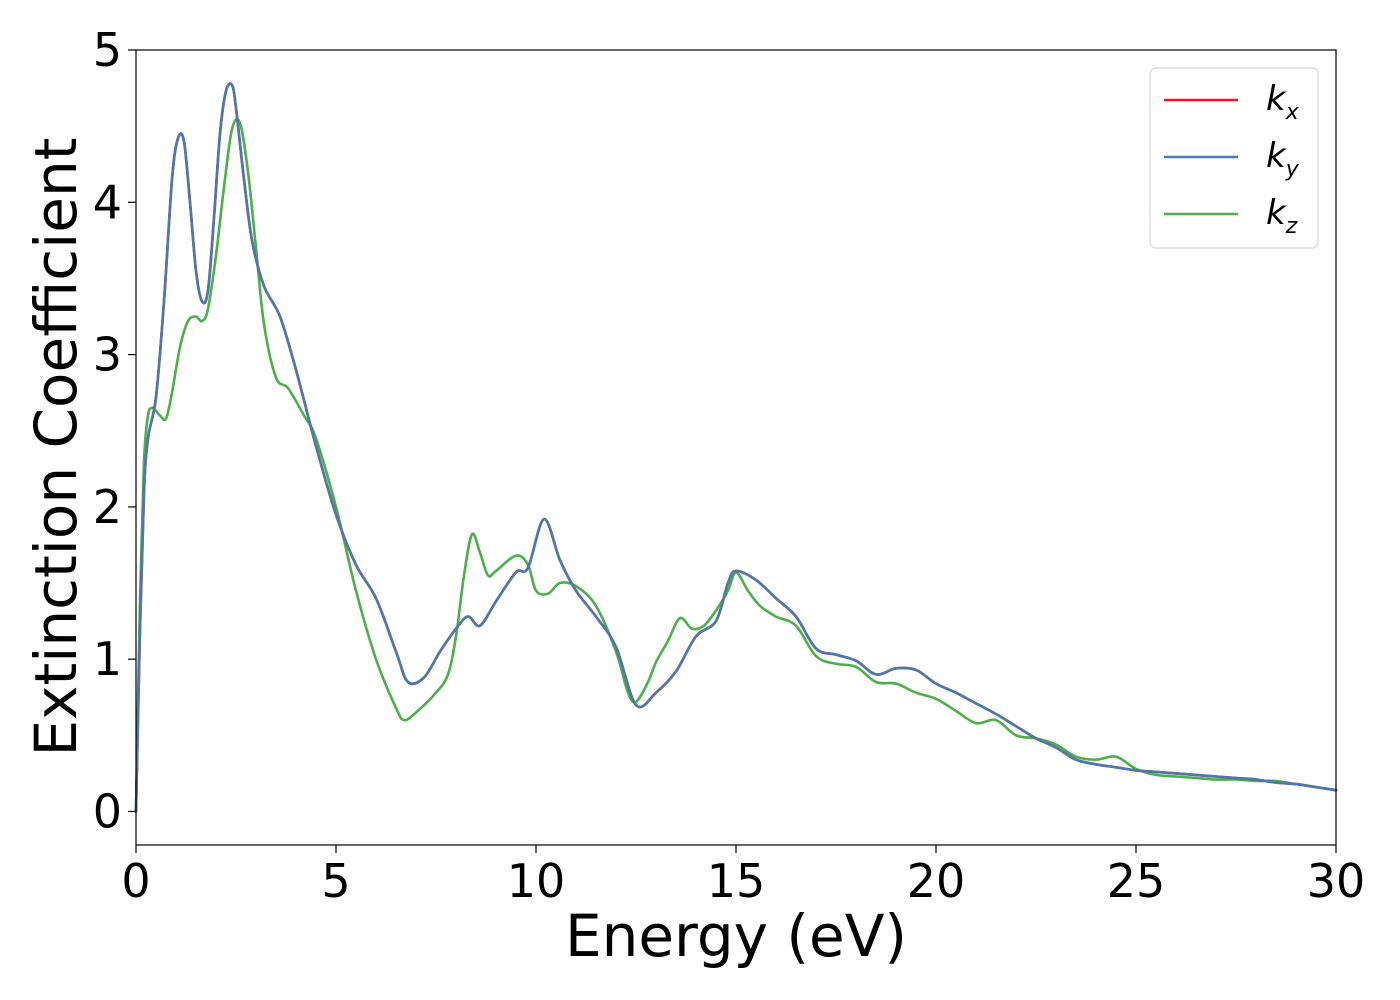  I want to click on x-tick-label: 20, so click(936, 881).